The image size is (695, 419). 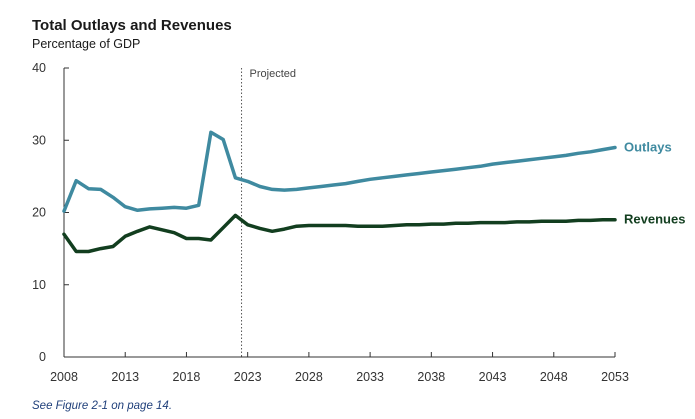 I want to click on chart-title: Total Outlays and Revenues, so click(x=132, y=25).